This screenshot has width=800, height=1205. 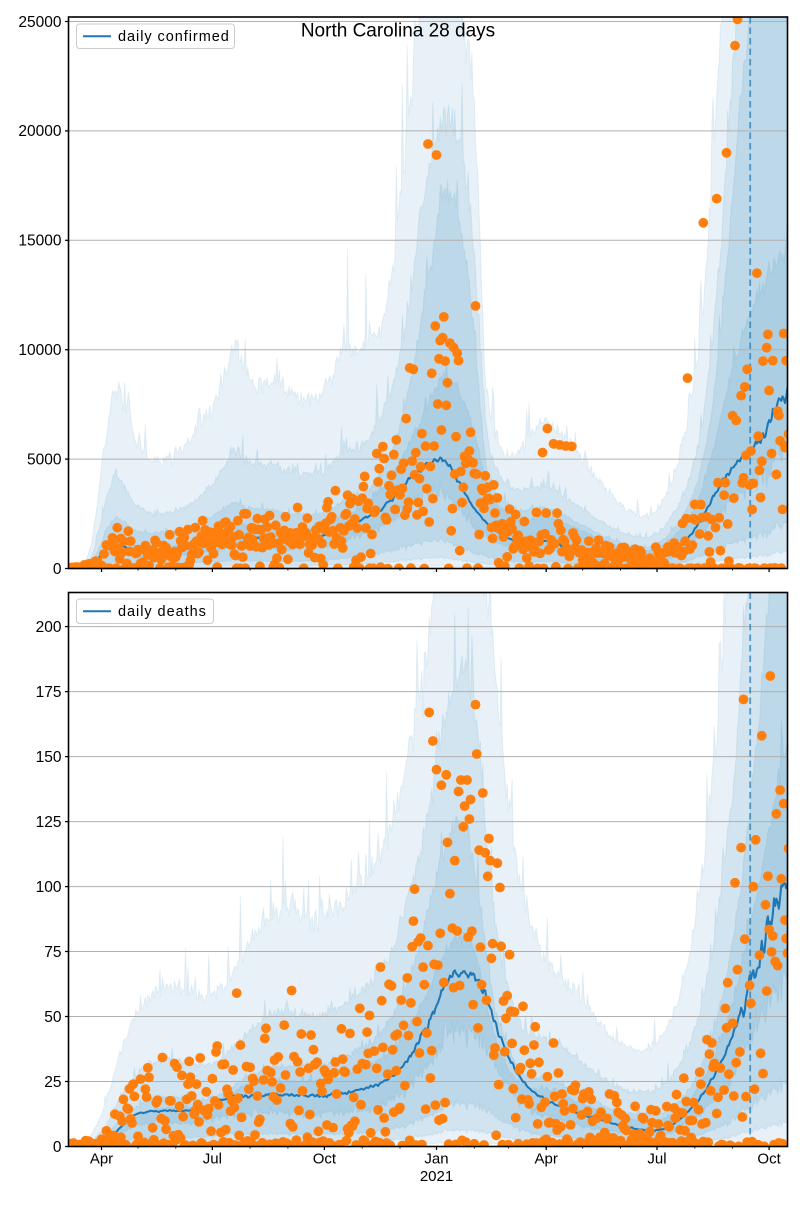 I want to click on svg-text: daily confirmed, so click(x=174, y=37).